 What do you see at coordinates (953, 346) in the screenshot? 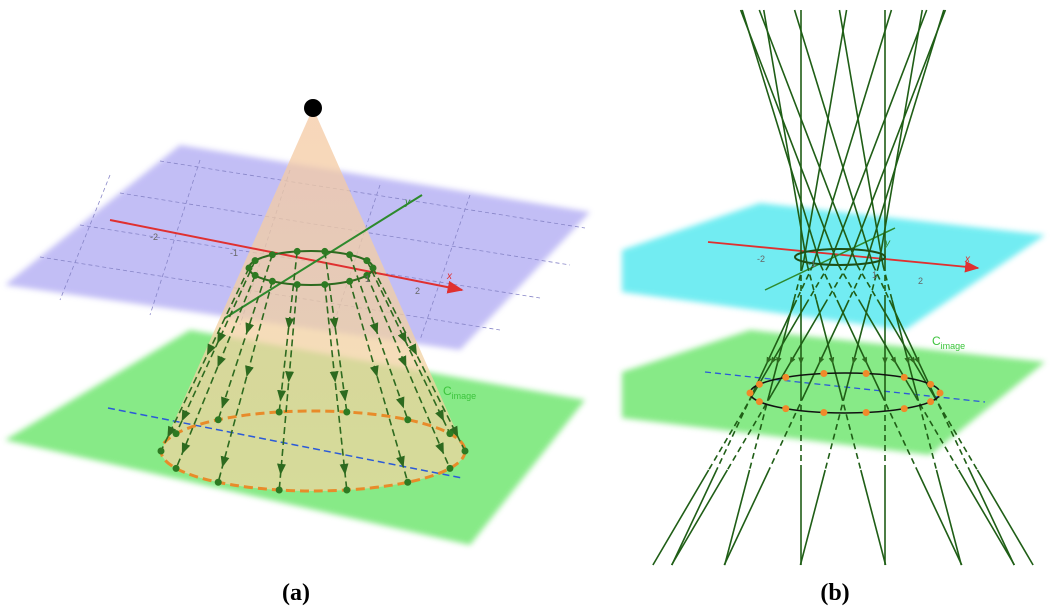
I see `curve-subscript: image` at bounding box center [953, 346].